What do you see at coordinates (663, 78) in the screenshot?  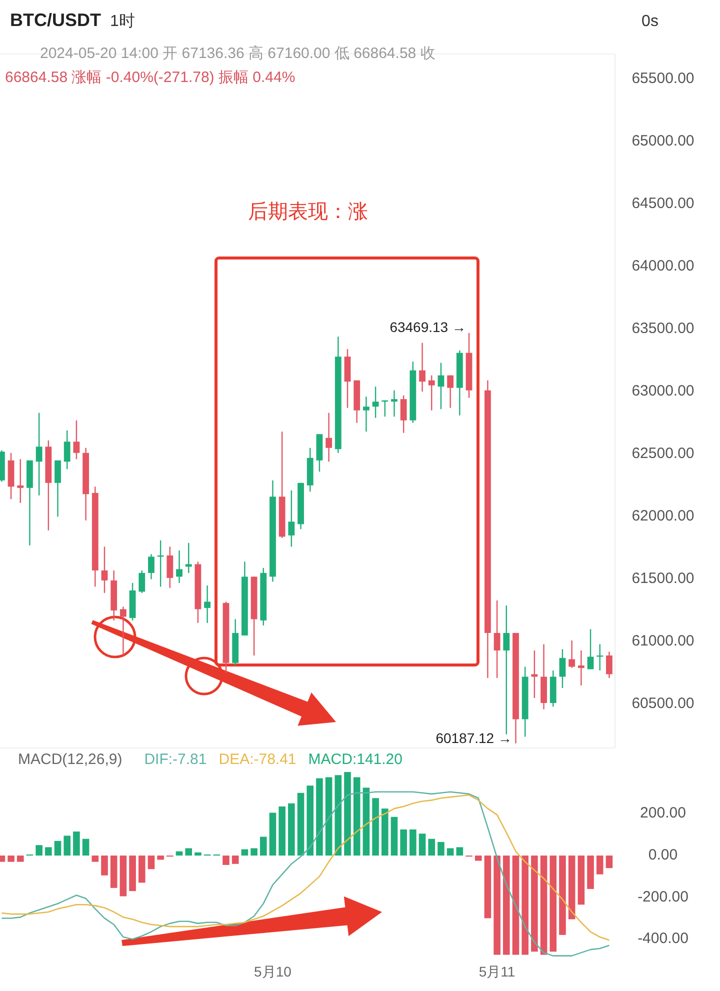 I see `y-tick-label: 65500.00` at bounding box center [663, 78].